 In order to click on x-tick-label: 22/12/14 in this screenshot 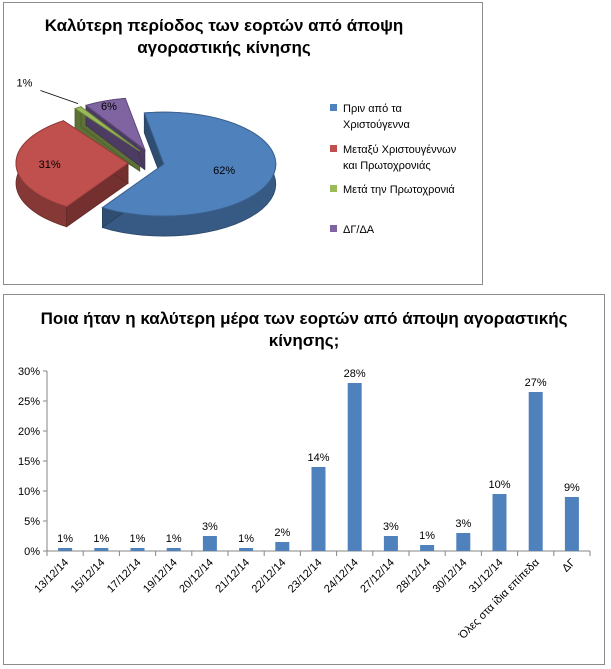, I will do `click(269, 576)`.